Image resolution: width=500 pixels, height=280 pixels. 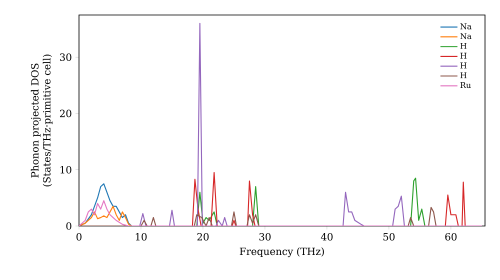 I want to click on x-tick-label: 60, so click(x=451, y=237).